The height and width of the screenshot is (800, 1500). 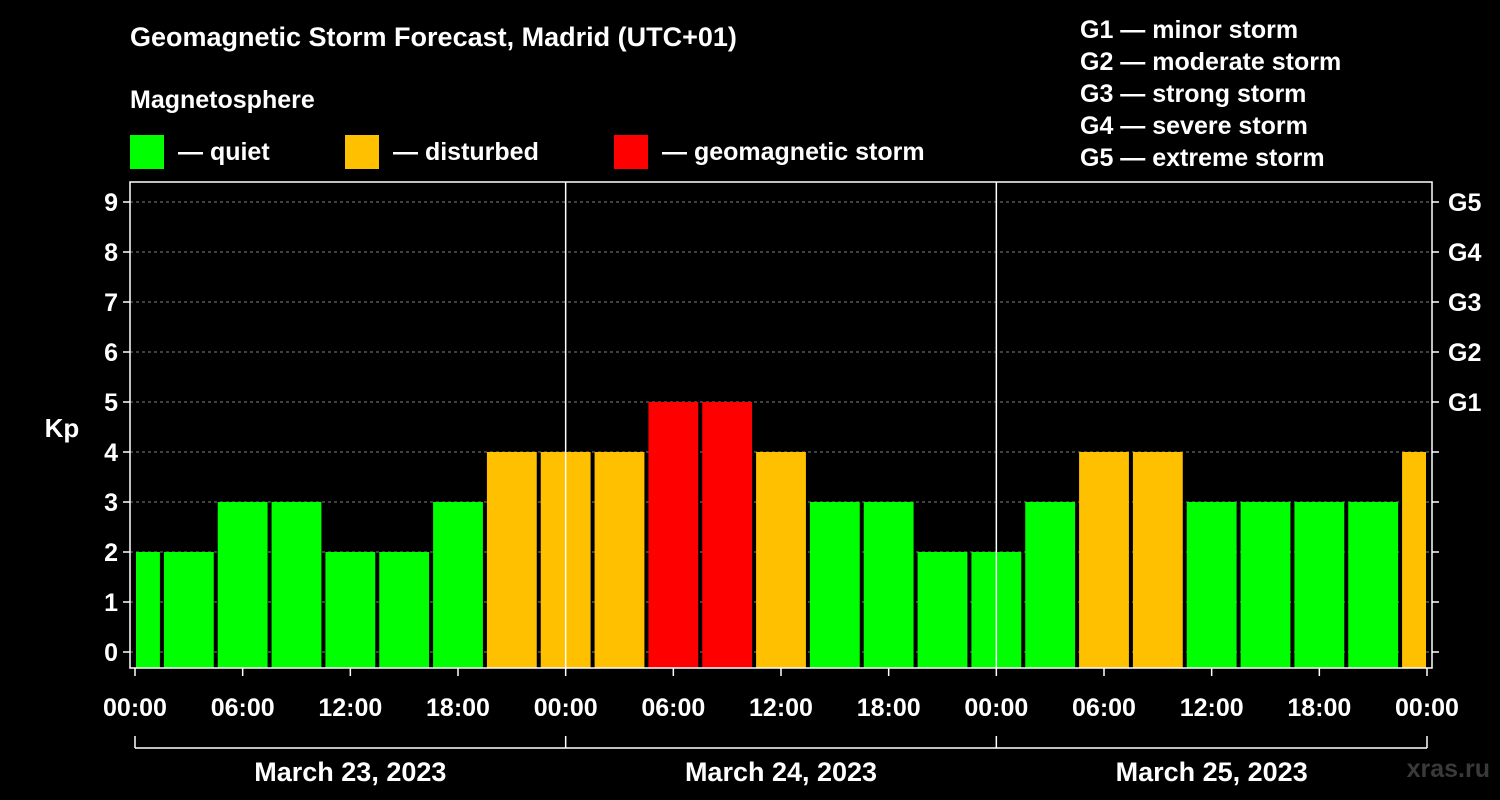 I want to click on g-scale-item: G1 — minor storm, so click(x=1189, y=30).